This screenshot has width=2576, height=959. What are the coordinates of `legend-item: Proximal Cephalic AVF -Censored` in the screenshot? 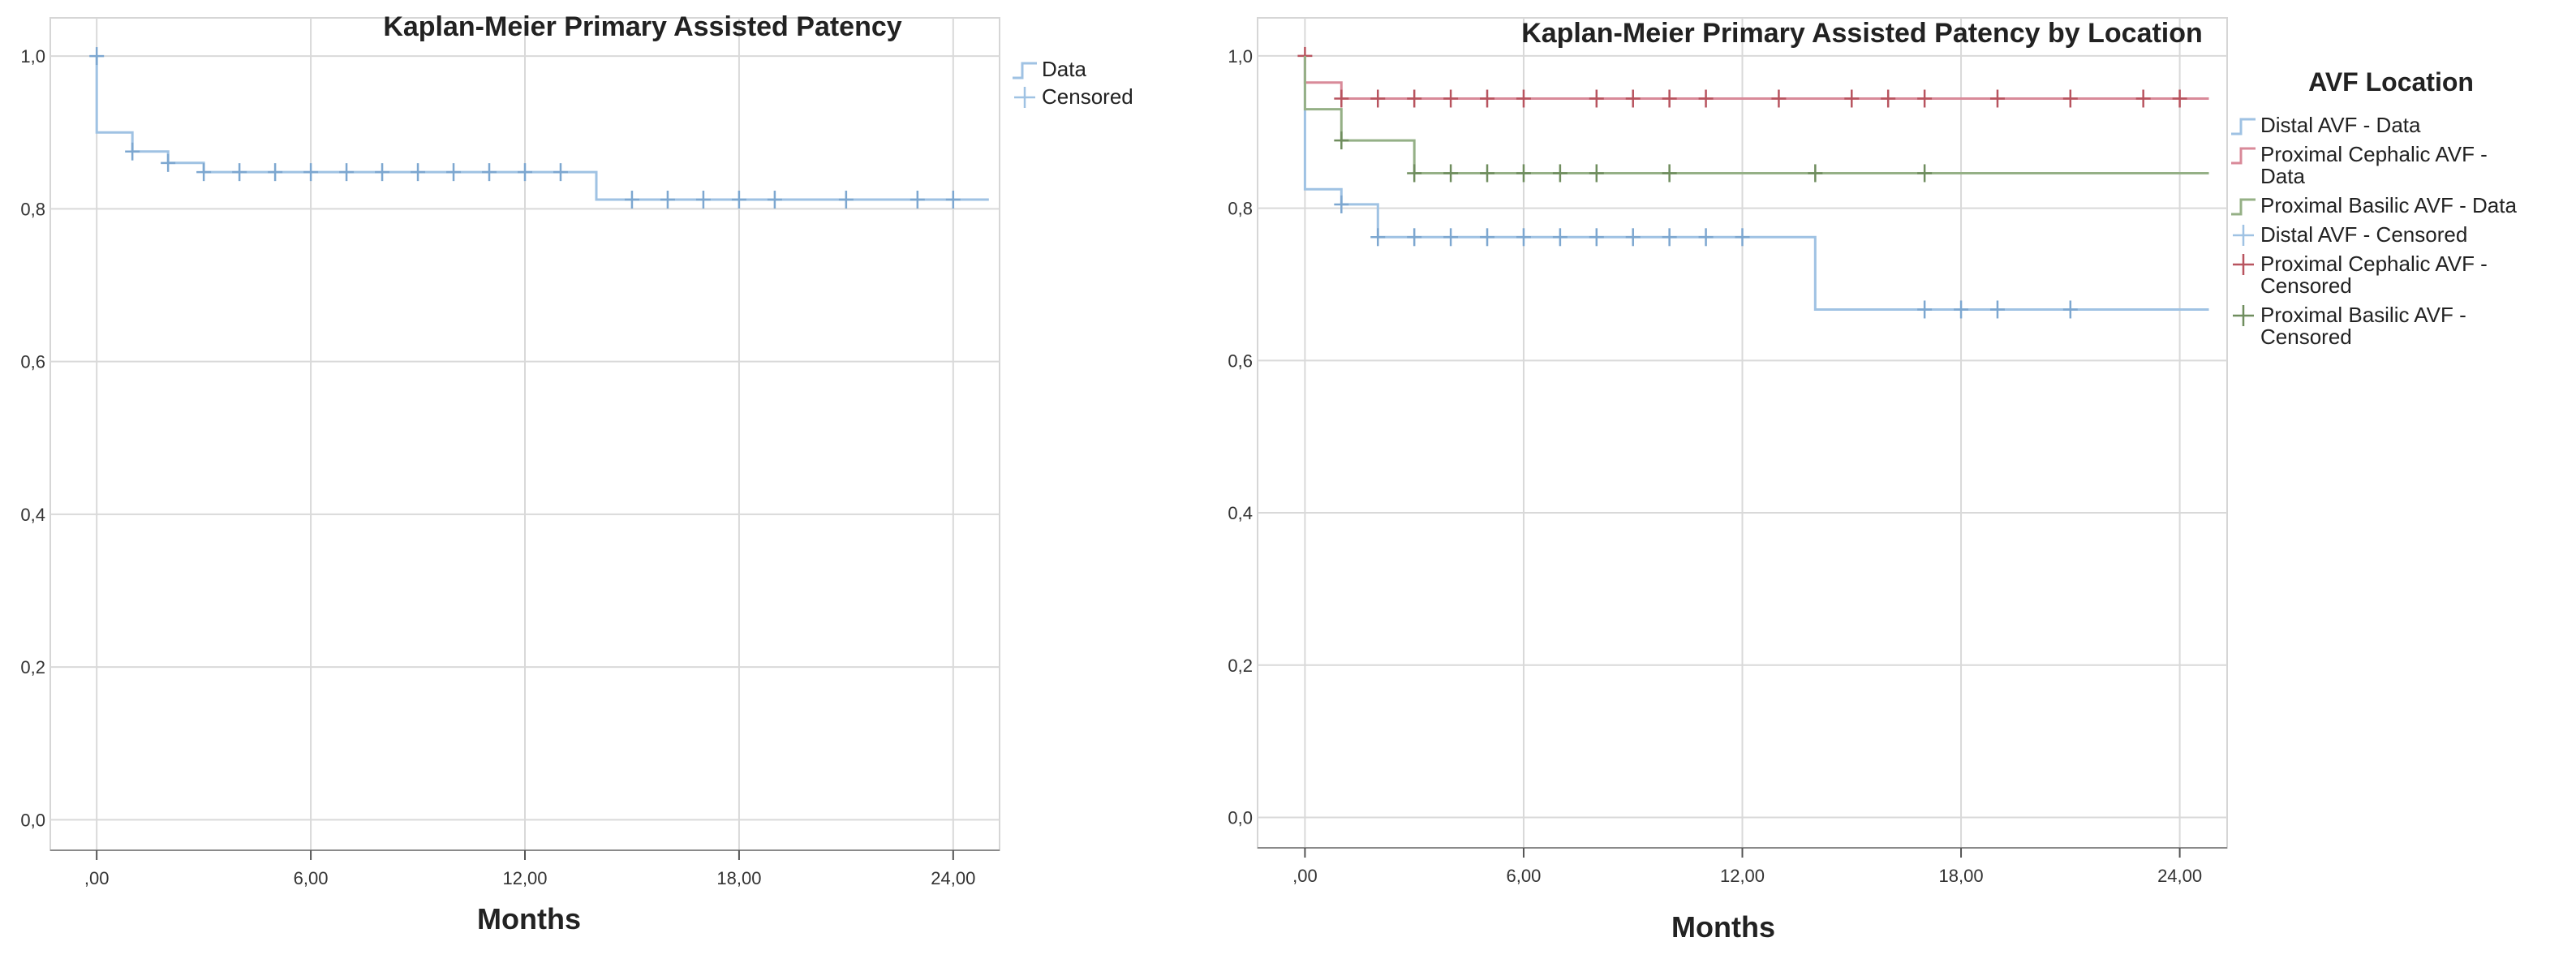 It's located at (2360, 275).